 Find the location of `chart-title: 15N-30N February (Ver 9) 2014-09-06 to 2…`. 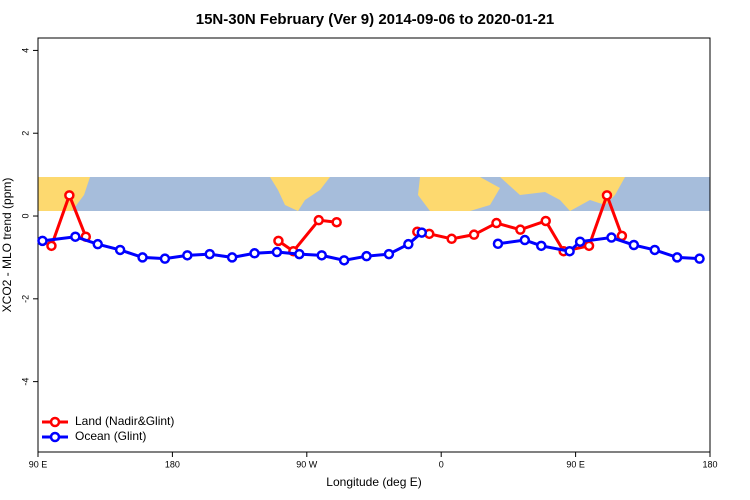

chart-title: 15N-30N February (Ver 9) 2014-09-06 to 2… is located at coordinates (375, 19).